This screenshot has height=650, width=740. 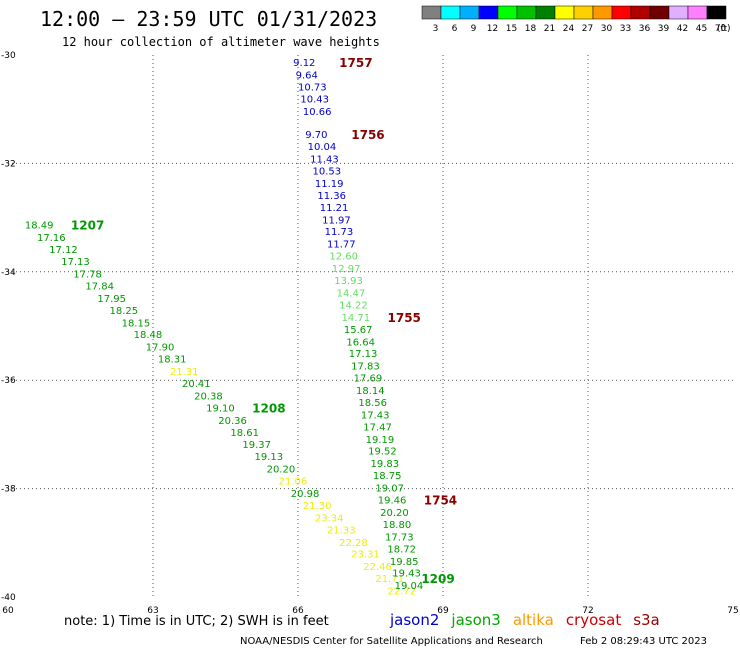 What do you see at coordinates (293, 482) in the screenshot?
I see `wave-height-label: 21.06` at bounding box center [293, 482].